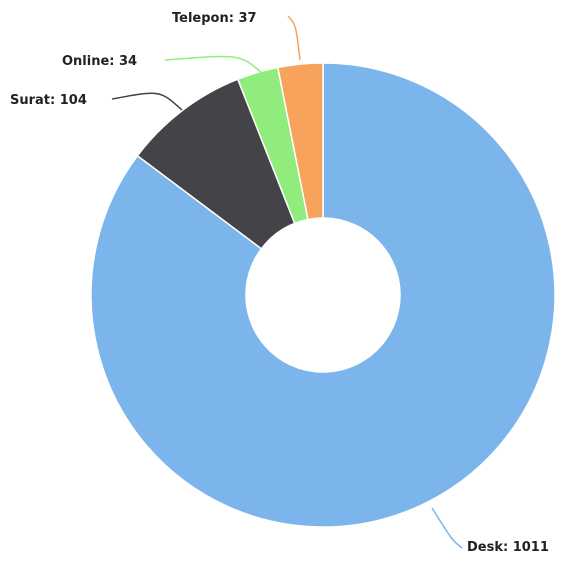 The image size is (569, 562). Describe the element at coordinates (294, 38) in the screenshot. I see `connector-telepon` at that location.